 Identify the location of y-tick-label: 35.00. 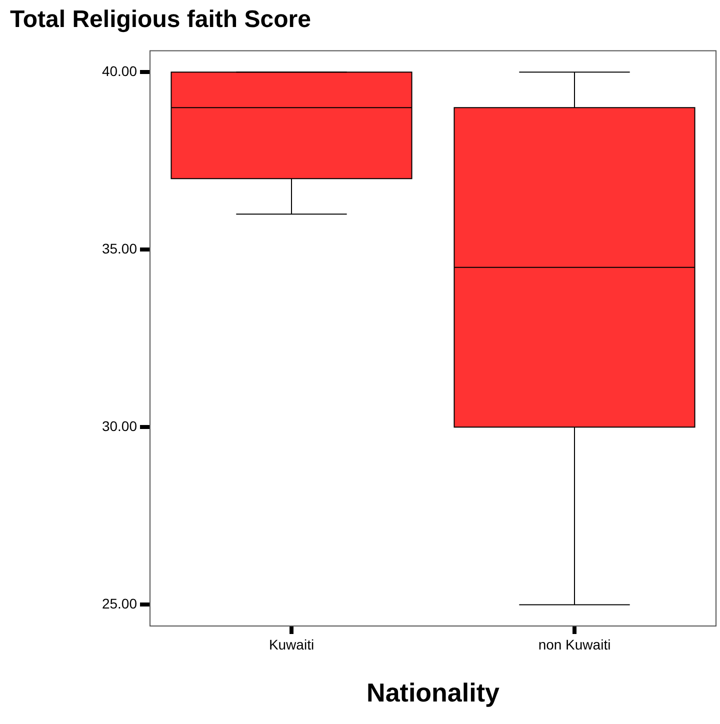
(120, 248).